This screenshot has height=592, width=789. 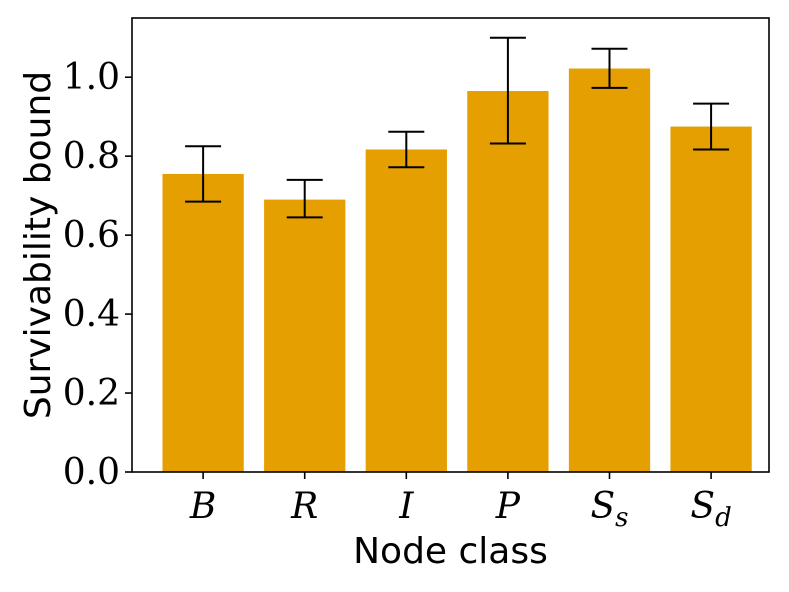 I want to click on y-tick-label: 0.0, so click(x=91, y=472).